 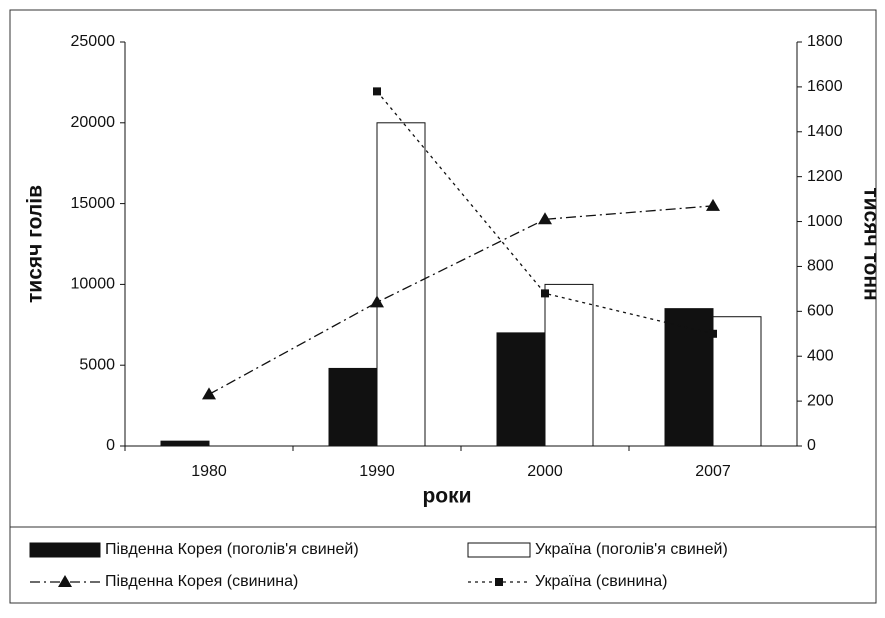 I want to click on y-axis-title: тисяч голів, so click(x=35, y=244).